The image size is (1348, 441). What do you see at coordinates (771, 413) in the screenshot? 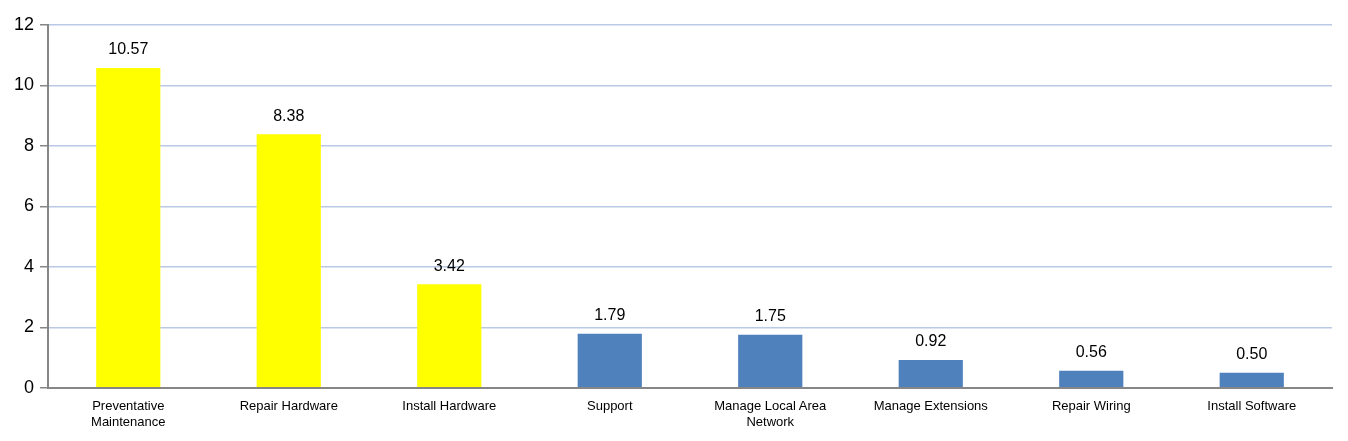
I see `x-tick-label: Manage Local Area Network` at bounding box center [771, 413].